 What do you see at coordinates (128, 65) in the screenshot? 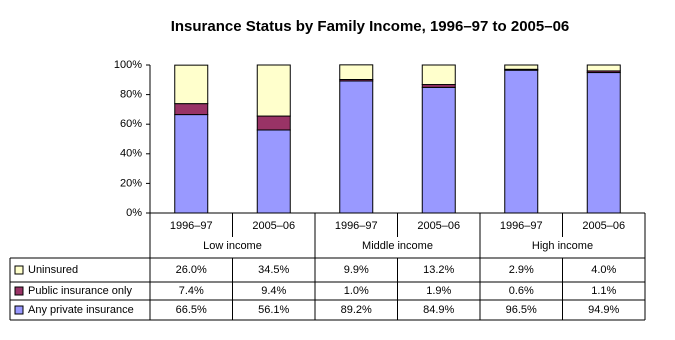
I see `y-tick-label: 100%` at bounding box center [128, 65].